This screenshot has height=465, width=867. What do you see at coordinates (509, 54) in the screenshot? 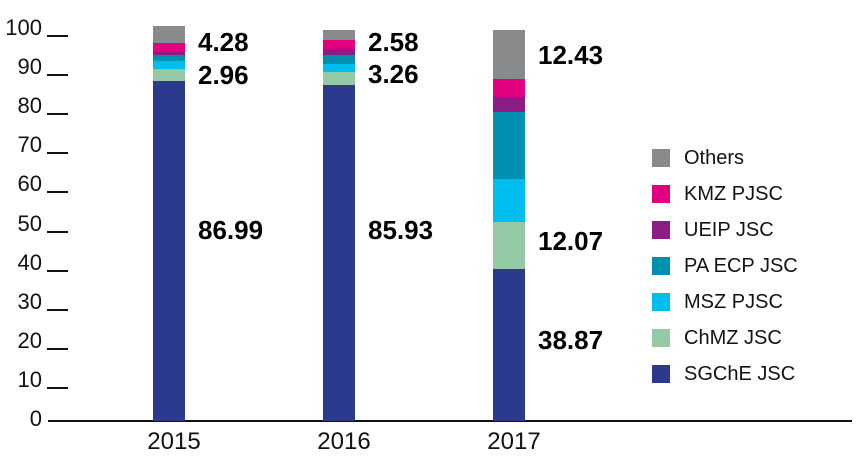
I see `bar-segment-others-2017` at bounding box center [509, 54].